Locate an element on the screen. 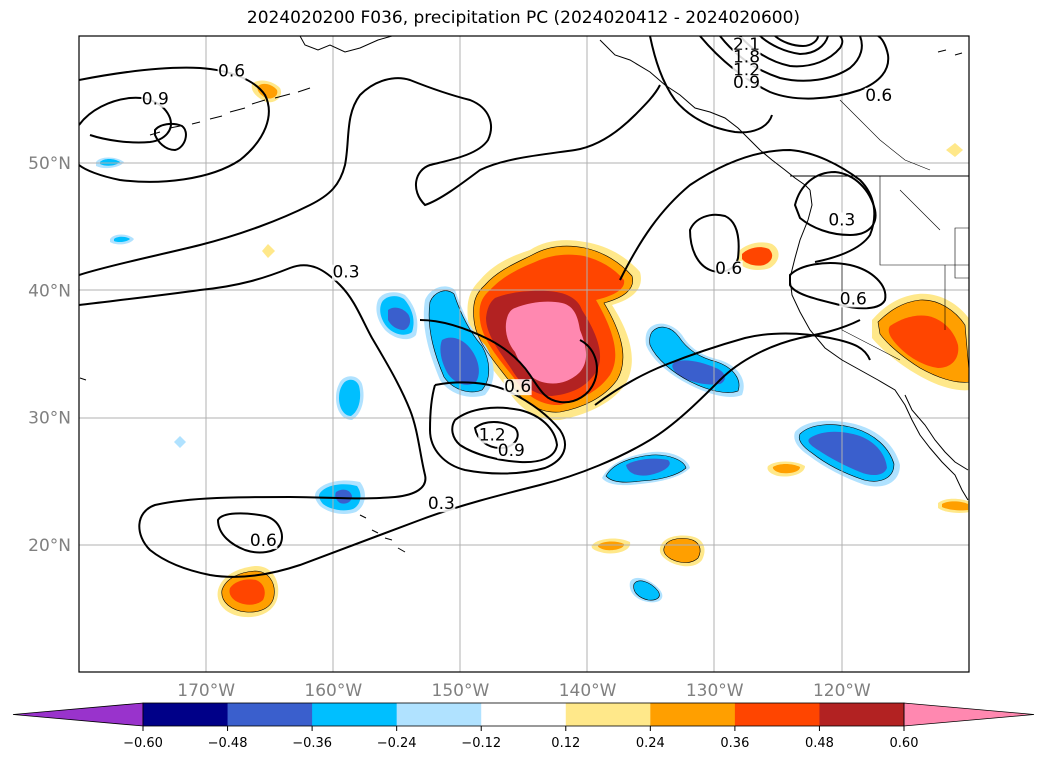 The width and height of the screenshot is (1047, 765). colorbar-extend-max is located at coordinates (969, 714).